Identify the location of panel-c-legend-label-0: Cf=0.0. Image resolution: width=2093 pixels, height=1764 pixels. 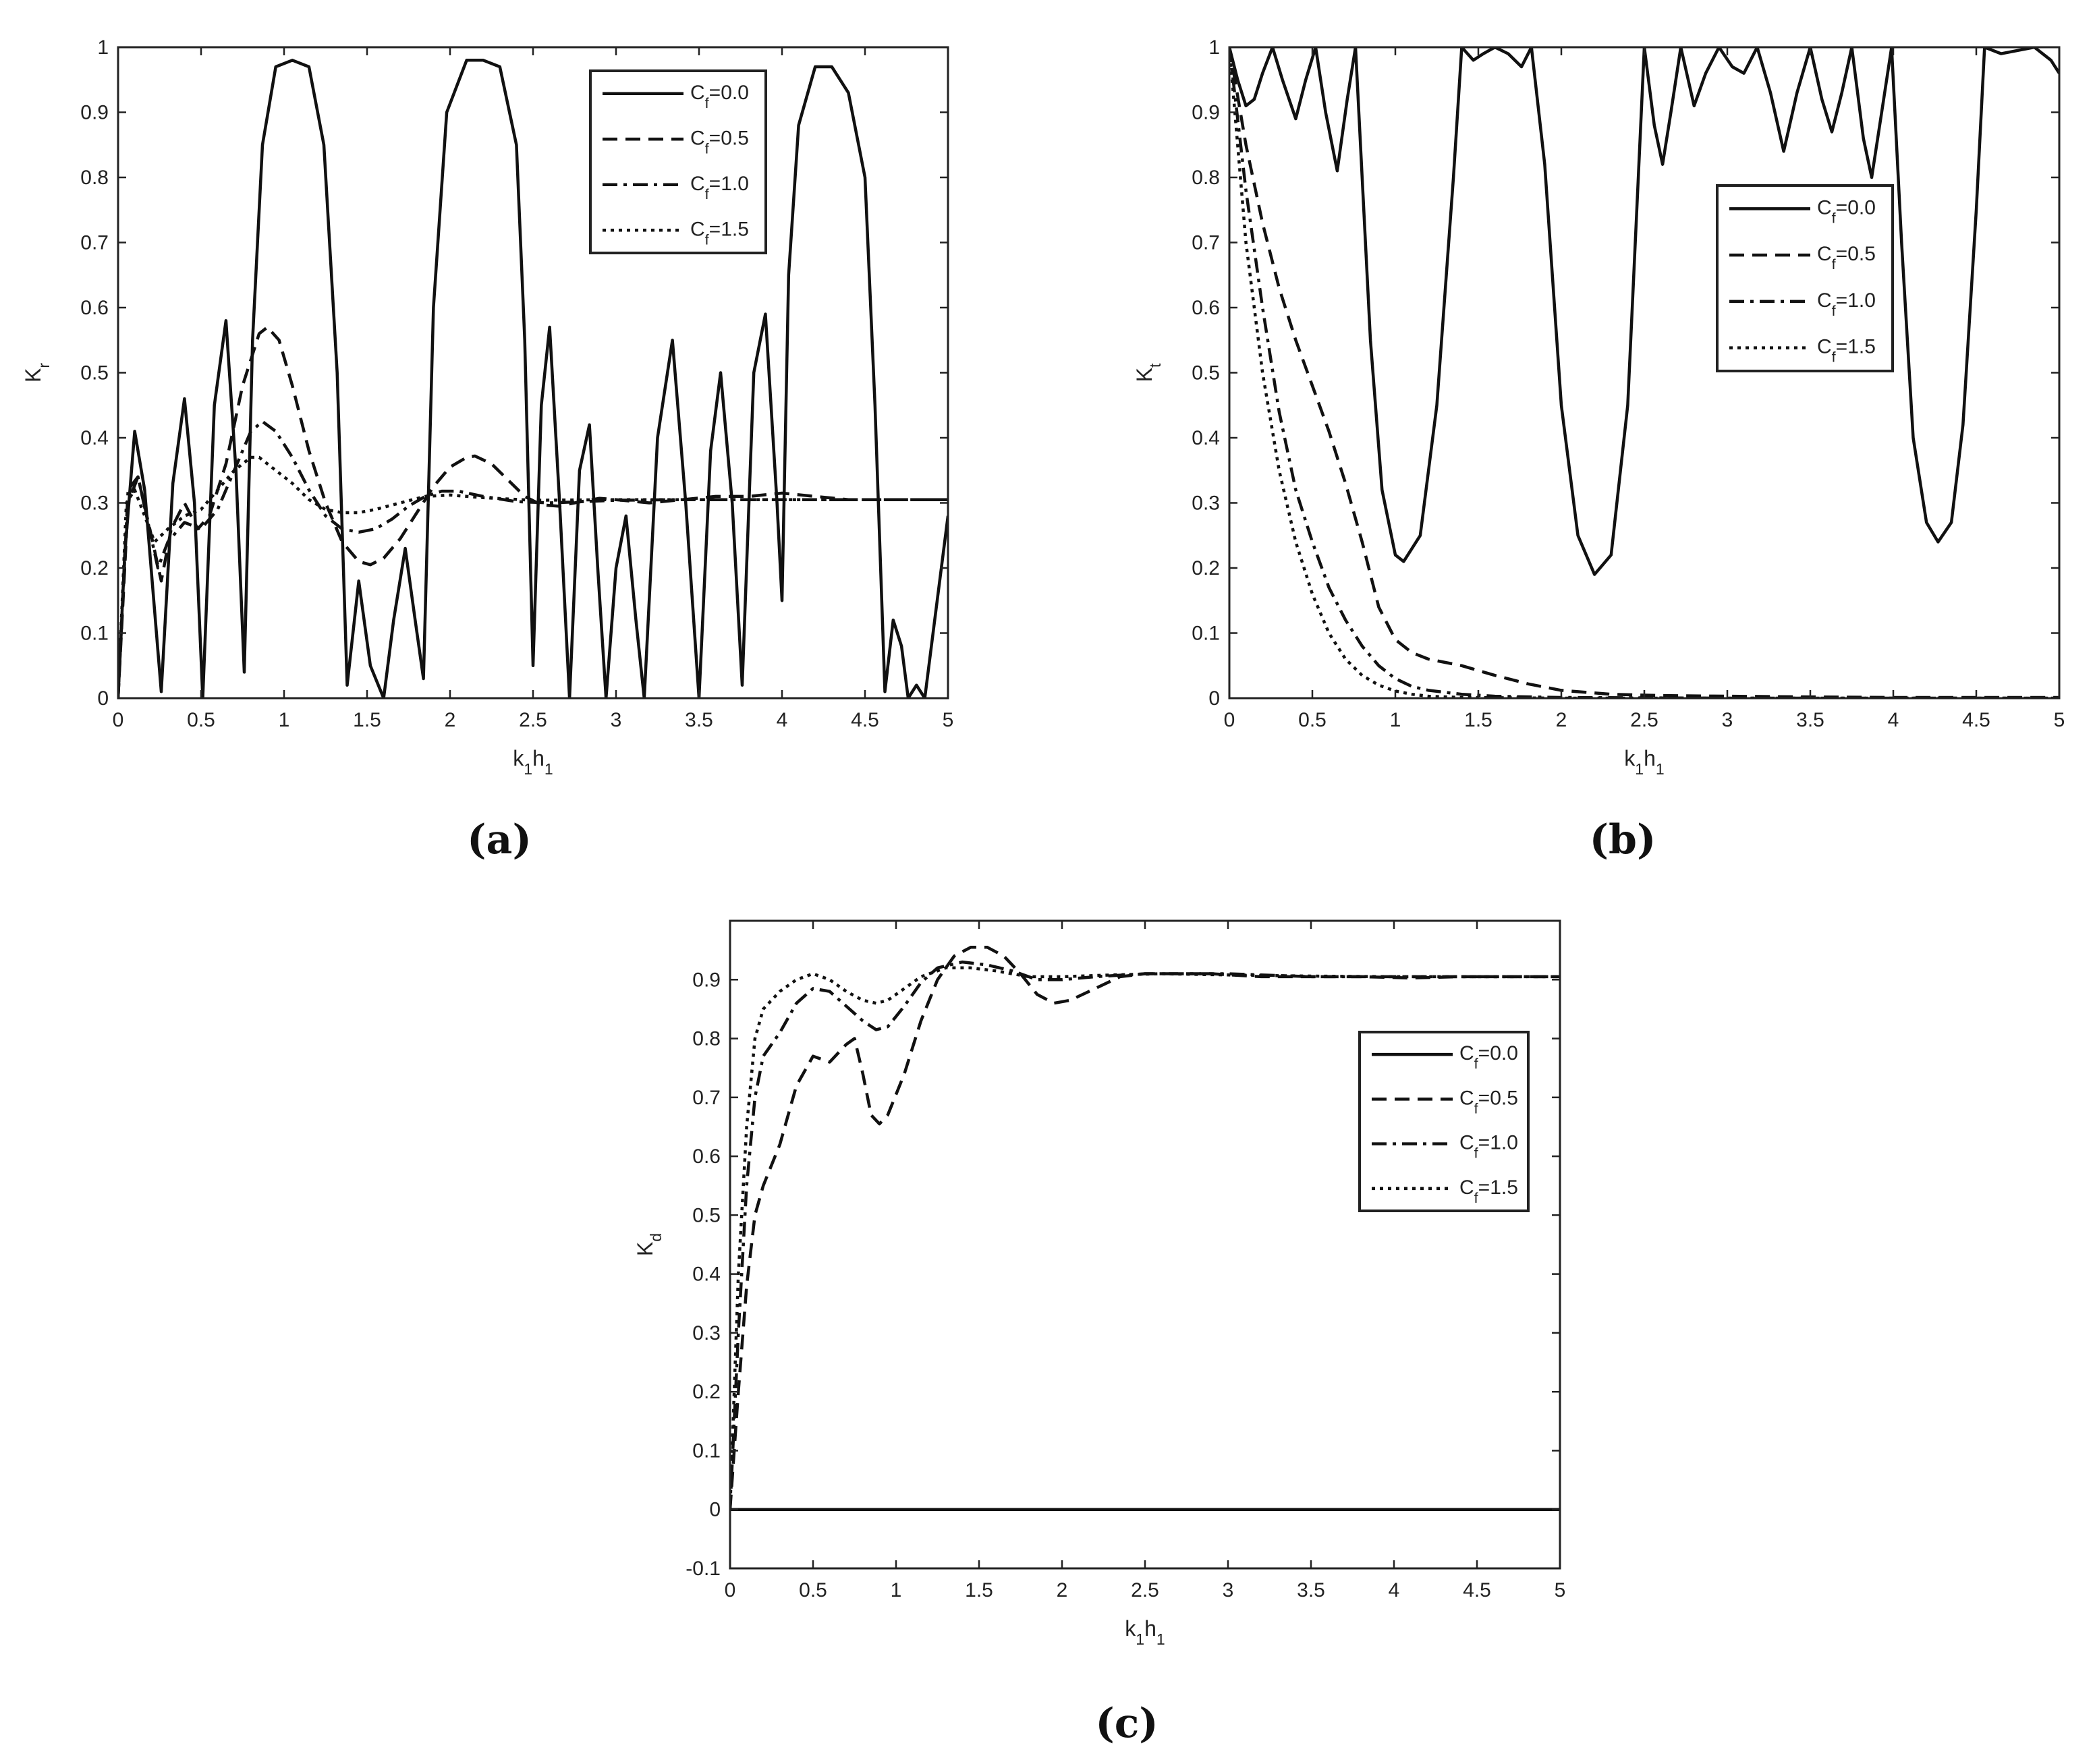
(1489, 1057).